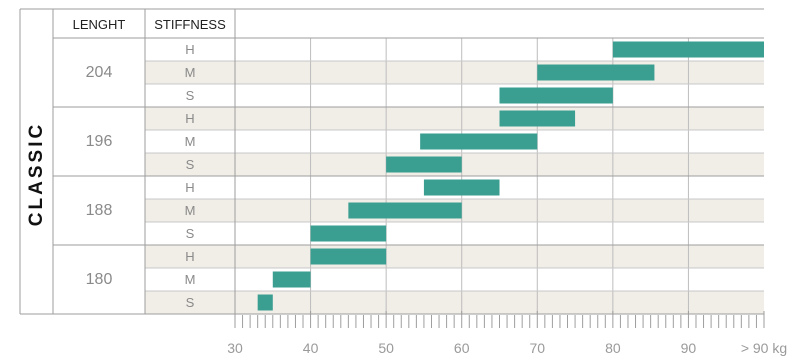 The image size is (799, 360). What do you see at coordinates (36, 174) in the screenshot?
I see `chart-title: CLASSIC` at bounding box center [36, 174].